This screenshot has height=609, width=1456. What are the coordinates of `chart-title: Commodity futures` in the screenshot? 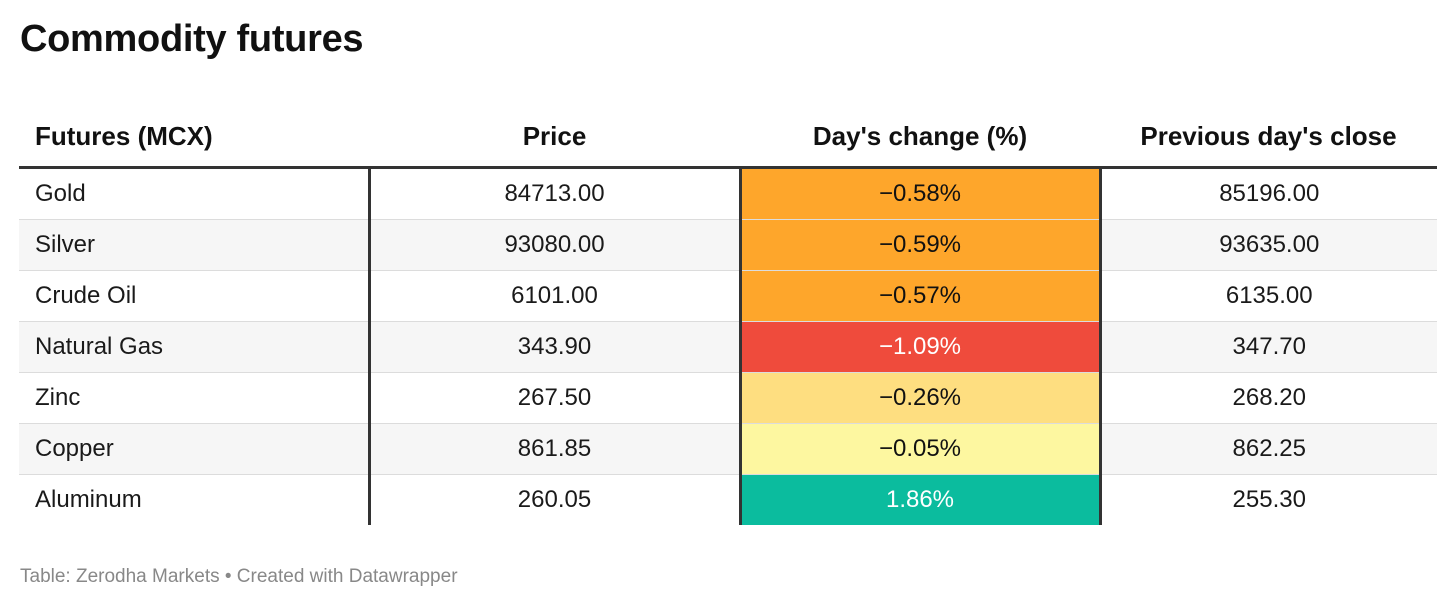 It's located at (192, 39).